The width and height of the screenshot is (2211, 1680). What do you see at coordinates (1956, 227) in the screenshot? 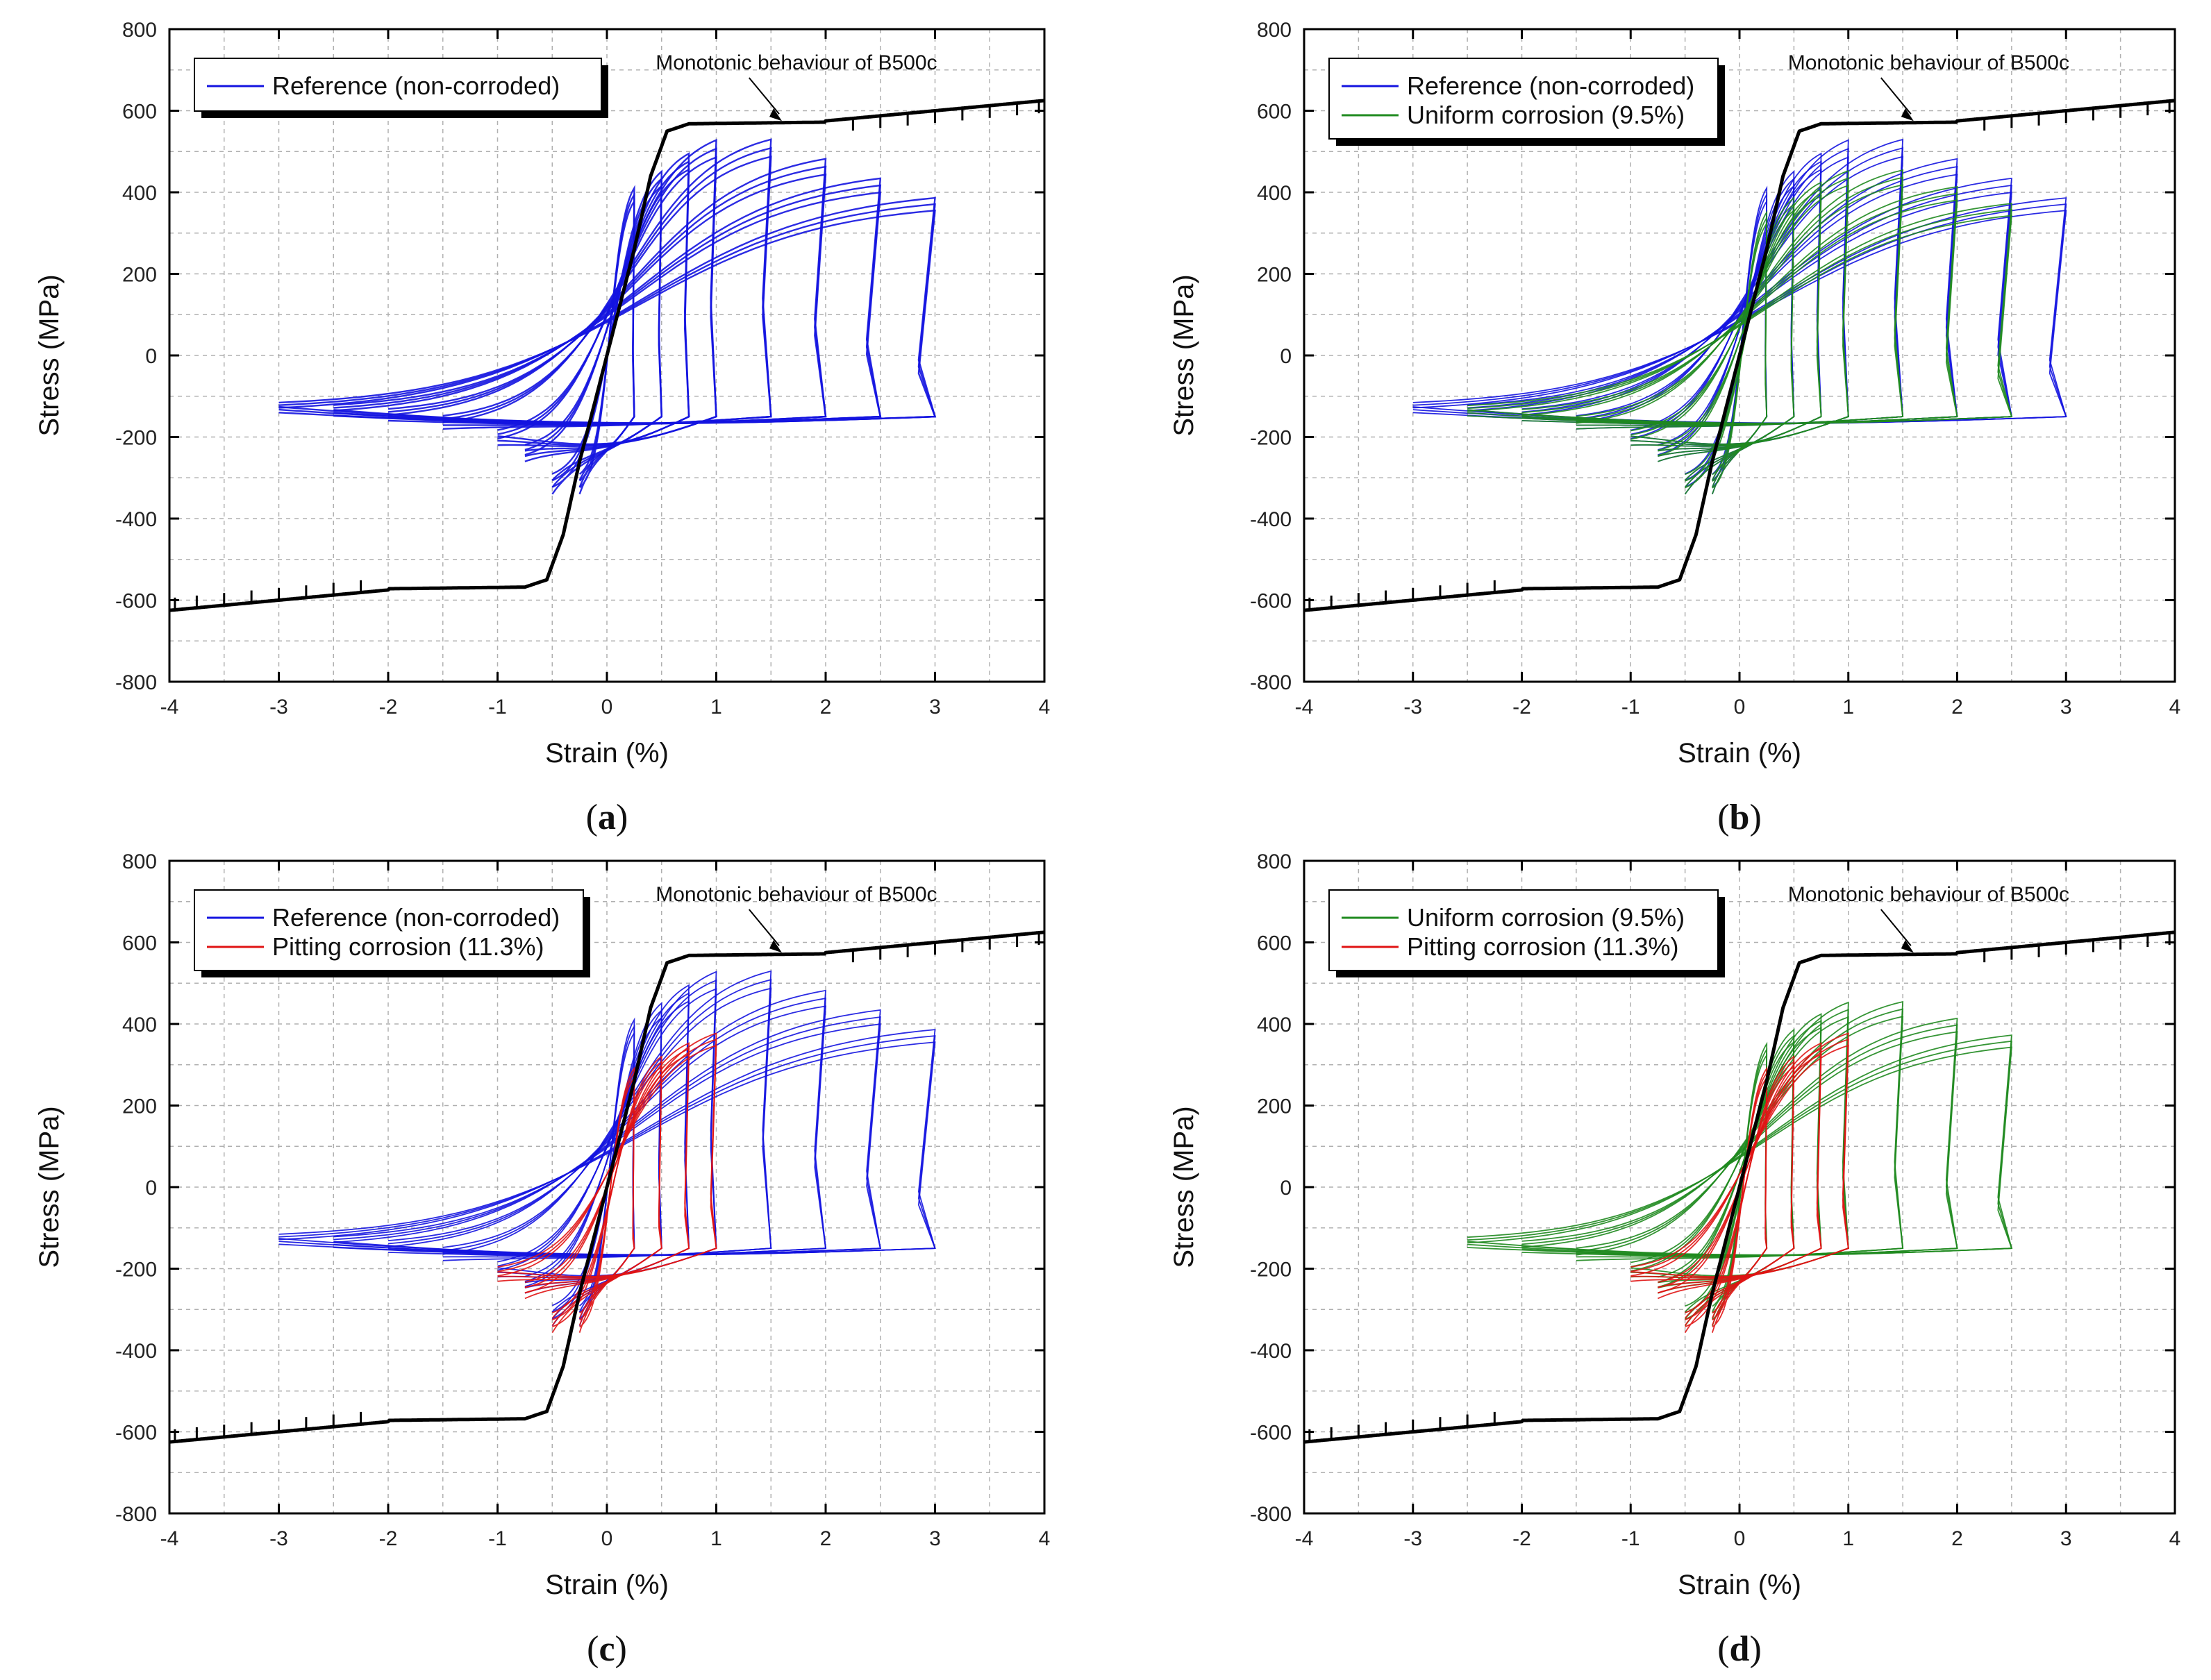
I see `monotonic-curve-tension` at bounding box center [1956, 227].